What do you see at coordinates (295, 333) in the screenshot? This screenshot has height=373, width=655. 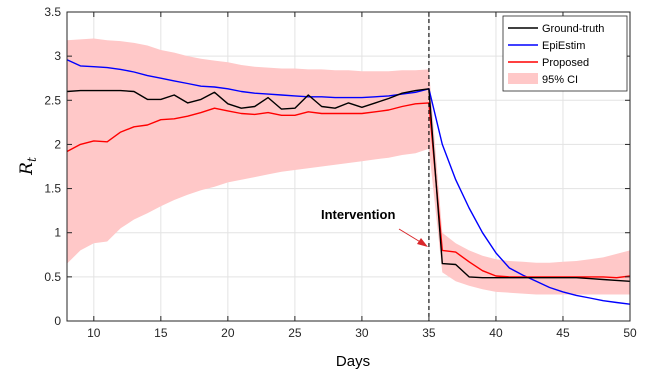 I see `x-tick-label: 25` at bounding box center [295, 333].